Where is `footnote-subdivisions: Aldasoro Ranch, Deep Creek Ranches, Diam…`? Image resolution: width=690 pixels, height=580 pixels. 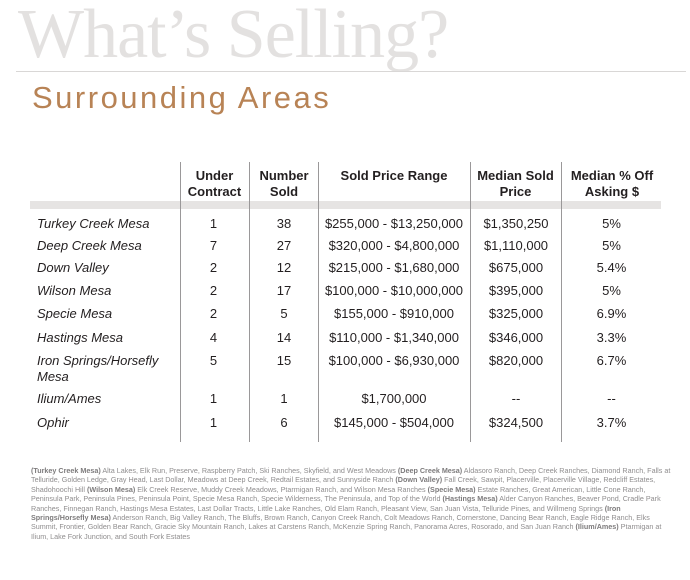 footnote-subdivisions: Aldasoro Ranch, Deep Creek Ranches, Diam… is located at coordinates (351, 475).